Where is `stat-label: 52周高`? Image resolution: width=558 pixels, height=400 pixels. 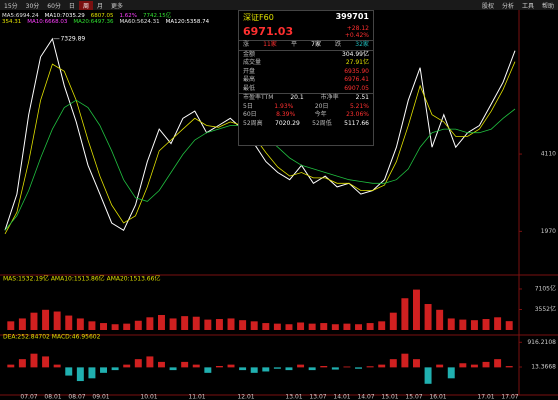
stat-label: 52周高 is located at coordinates (253, 123).